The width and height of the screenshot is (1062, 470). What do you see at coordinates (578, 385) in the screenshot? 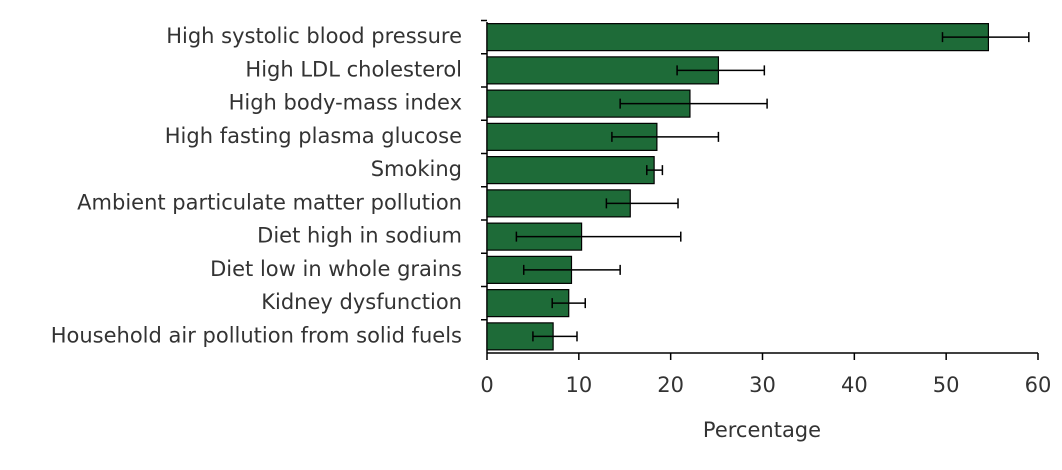
I see `x-tick-label: 10` at bounding box center [578, 385].